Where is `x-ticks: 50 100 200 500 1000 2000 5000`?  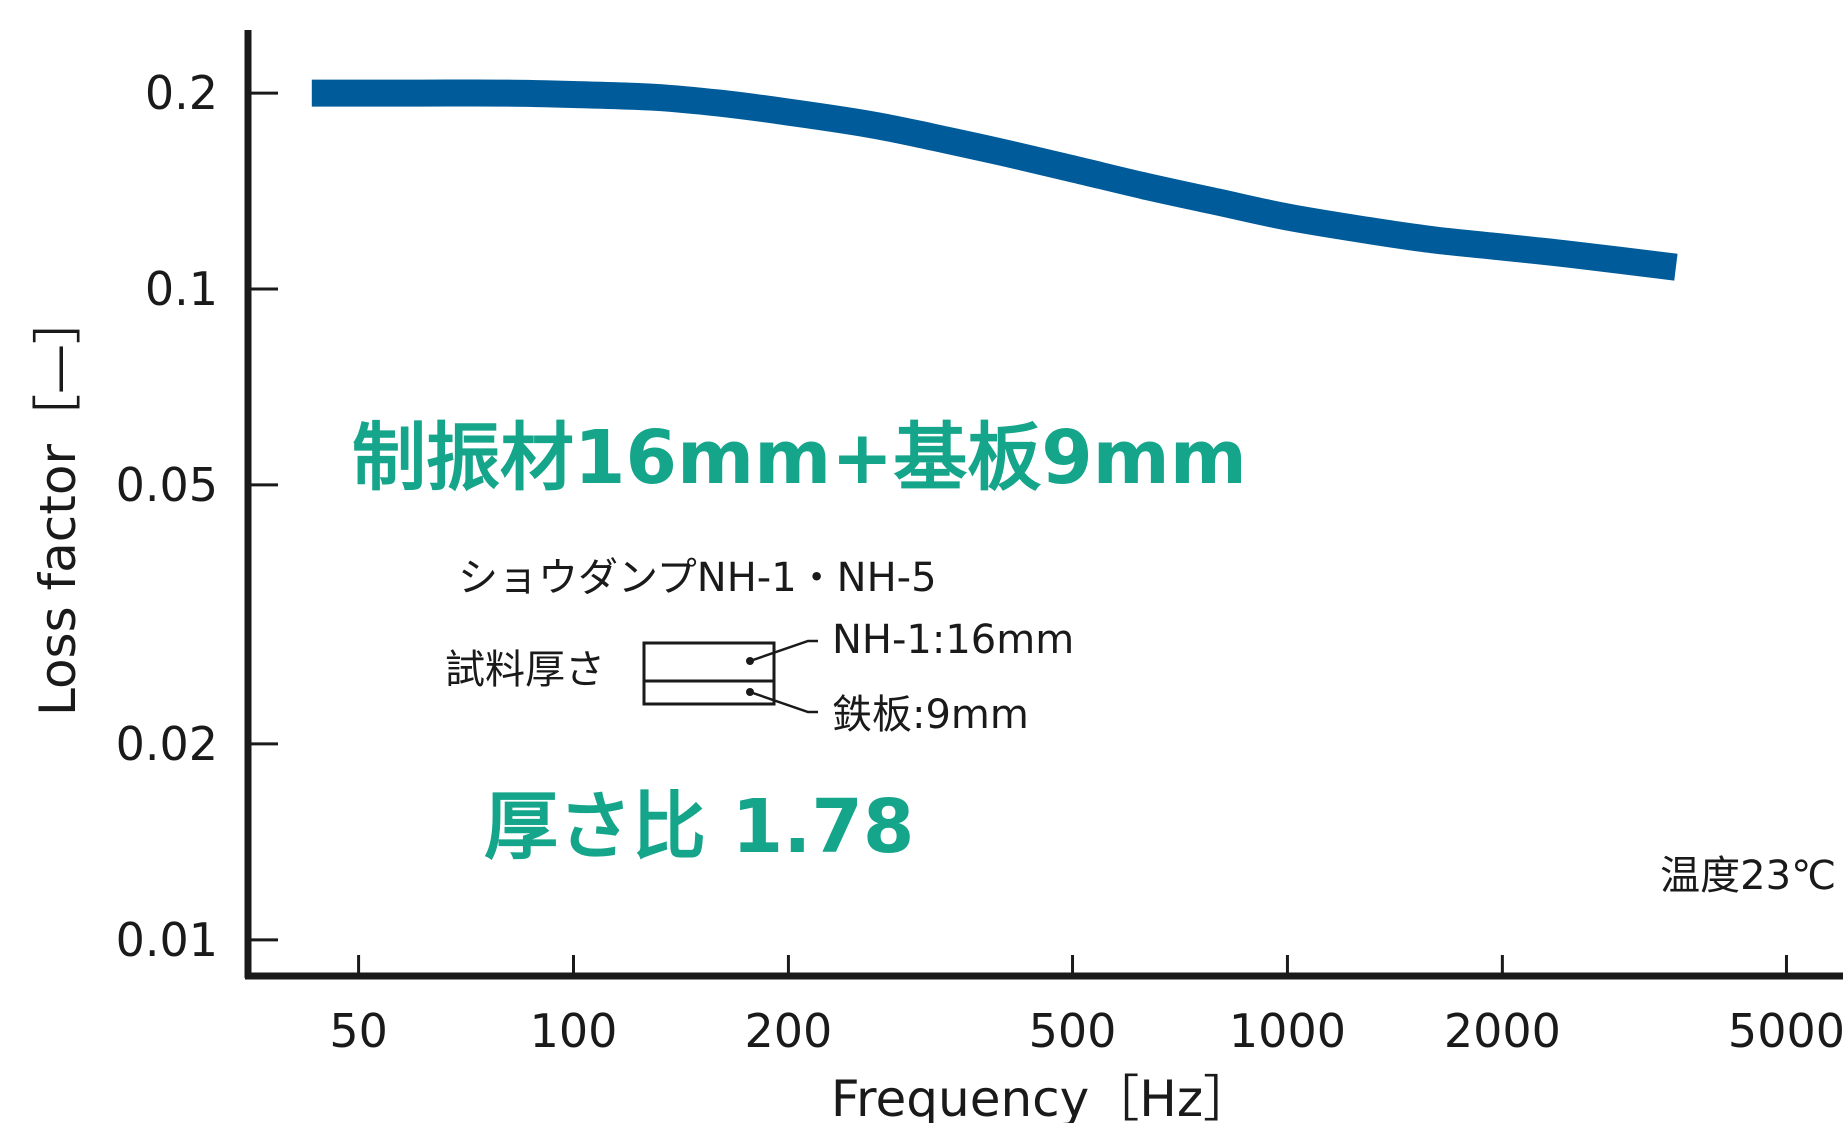
x-ticks: 50 100 200 500 1000 2000 5000 is located at coordinates (1086, 1006).